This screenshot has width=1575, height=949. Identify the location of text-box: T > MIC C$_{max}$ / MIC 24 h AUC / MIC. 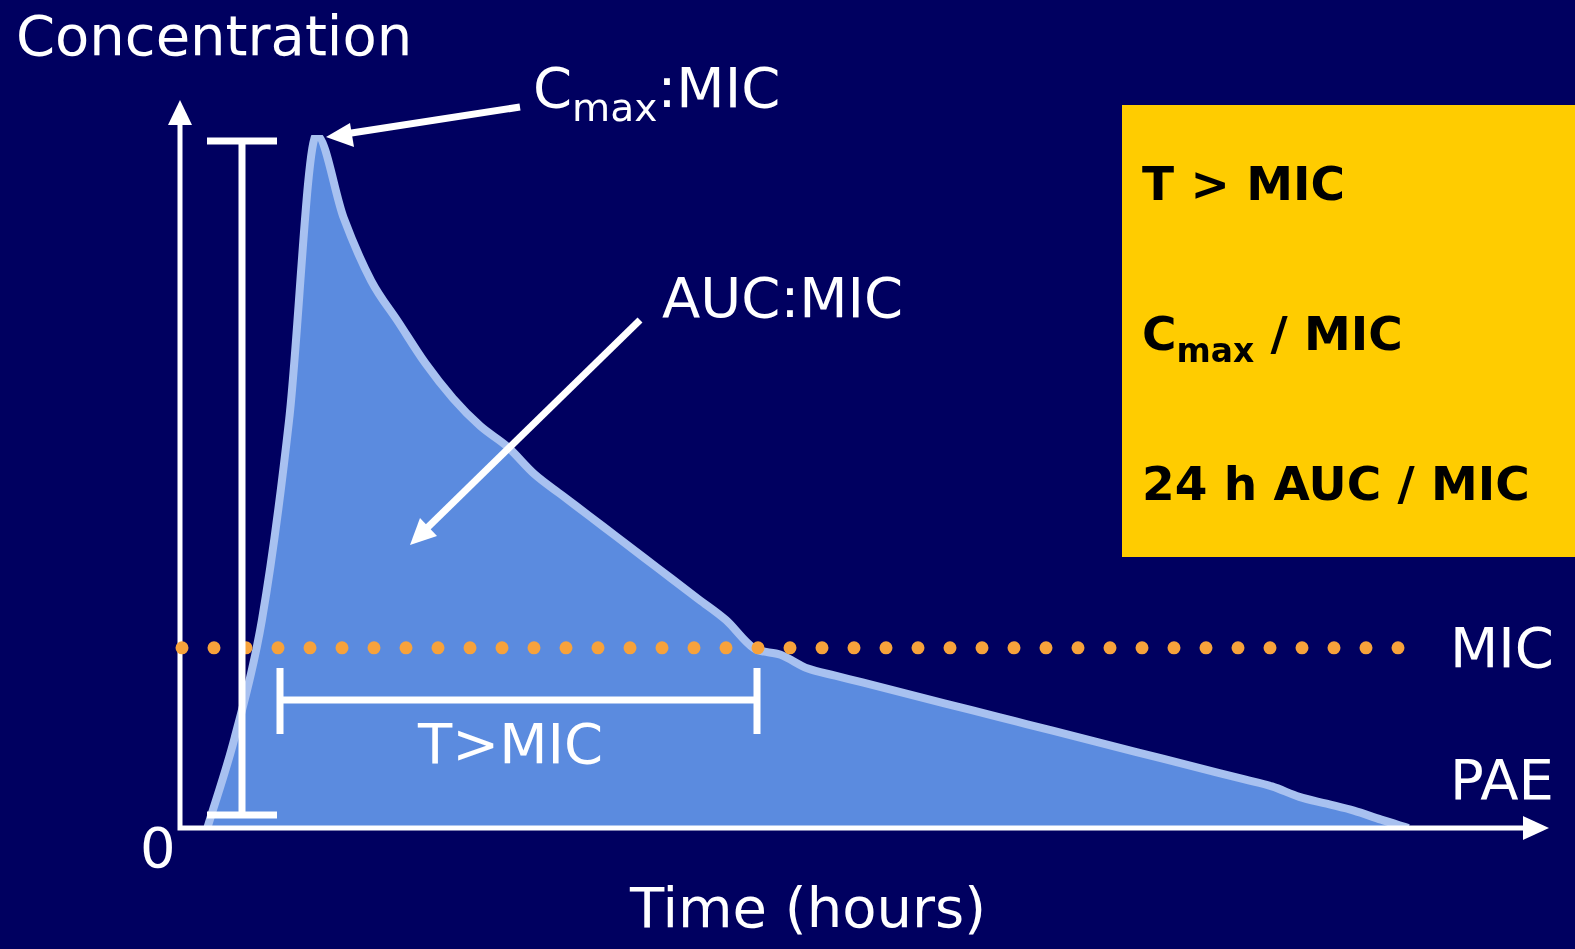
(1348, 331).